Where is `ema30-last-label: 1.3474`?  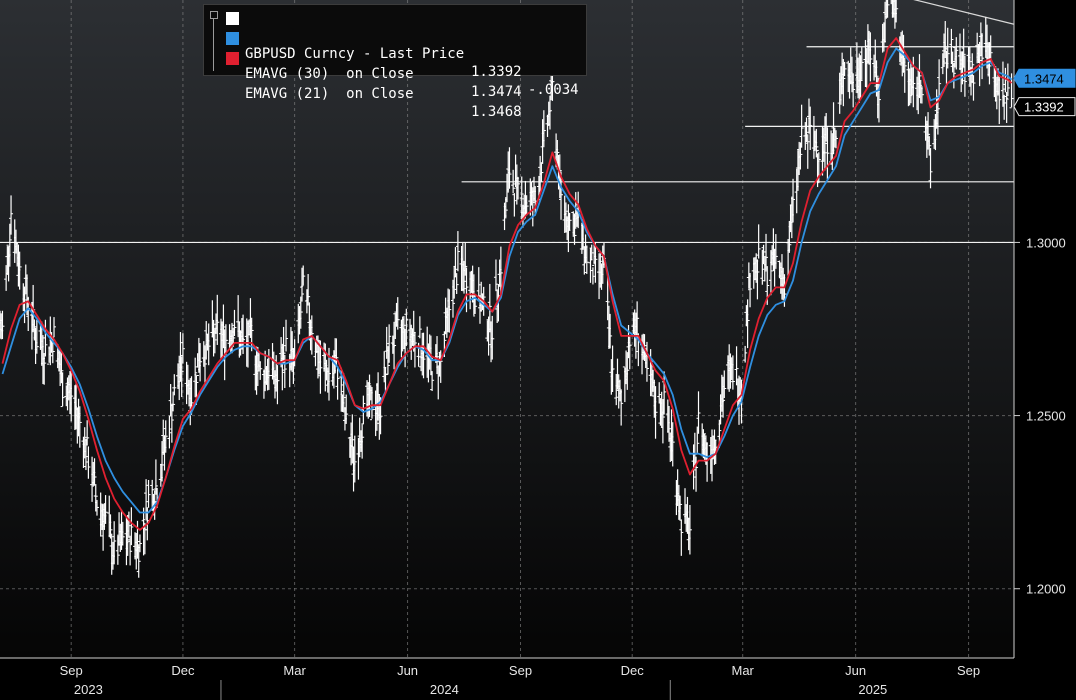 ema30-last-label: 1.3474 is located at coordinates (1044, 78).